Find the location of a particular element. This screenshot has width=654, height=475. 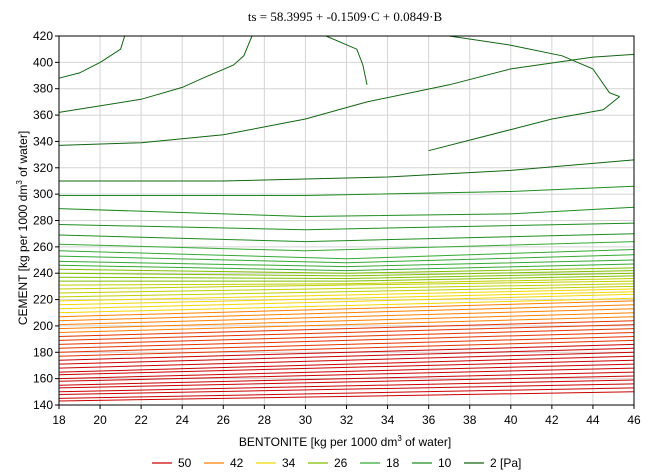

legend-label: 34 is located at coordinates (289, 463).